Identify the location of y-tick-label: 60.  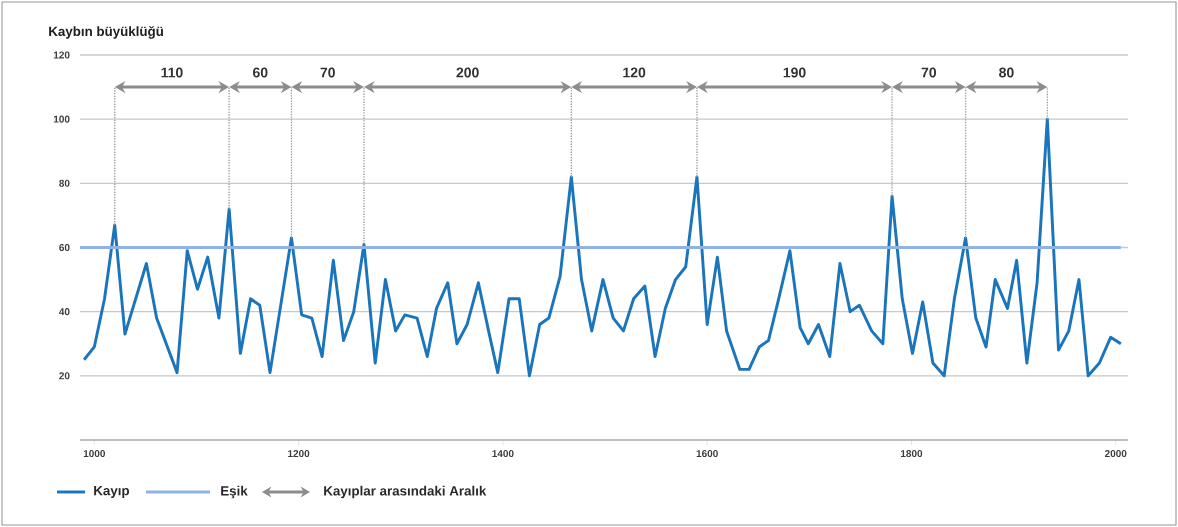
(64, 247).